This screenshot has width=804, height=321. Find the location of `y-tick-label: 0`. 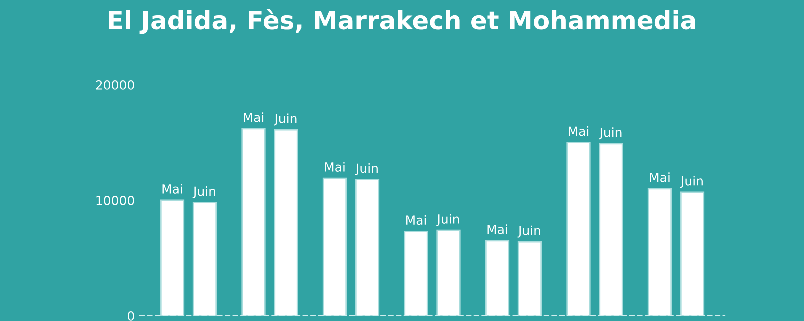

y-tick-label: 0 is located at coordinates (131, 316).